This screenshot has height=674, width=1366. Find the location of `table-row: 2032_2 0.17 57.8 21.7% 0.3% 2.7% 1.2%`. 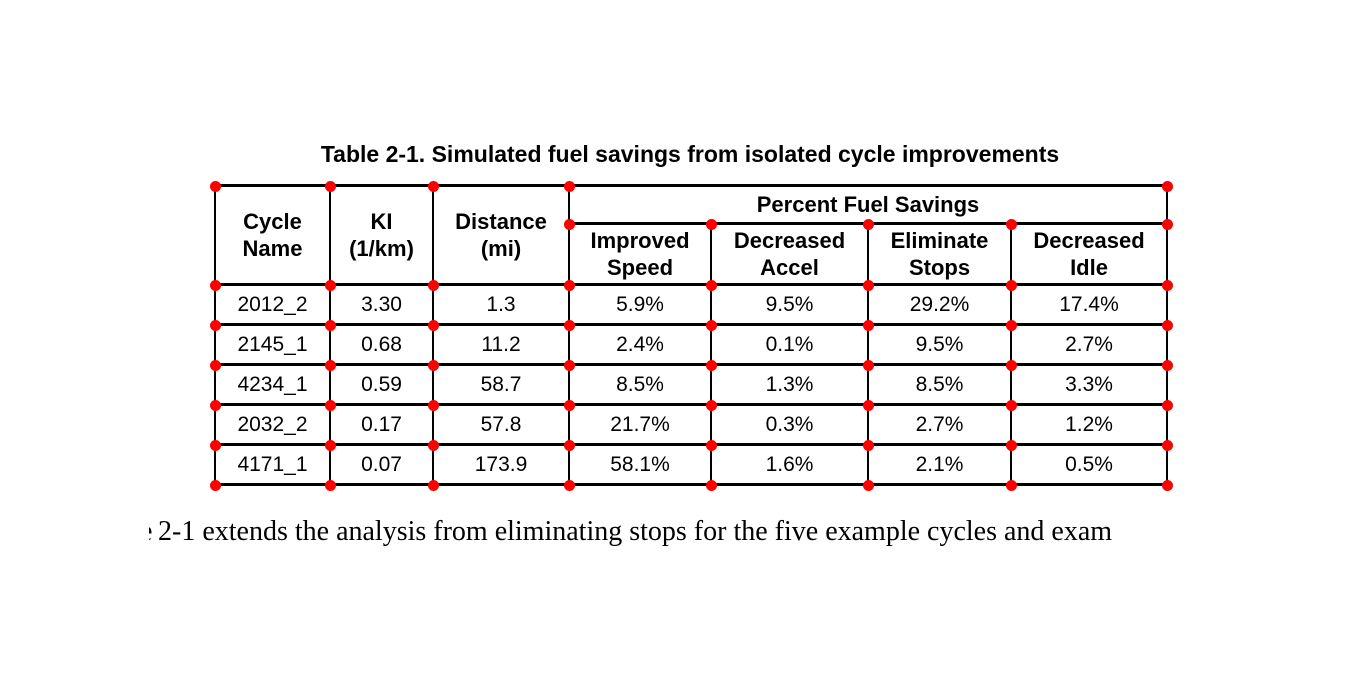

table-row: 2032_2 0.17 57.8 21.7% 0.3% 2.7% 1.2% is located at coordinates (691, 424).